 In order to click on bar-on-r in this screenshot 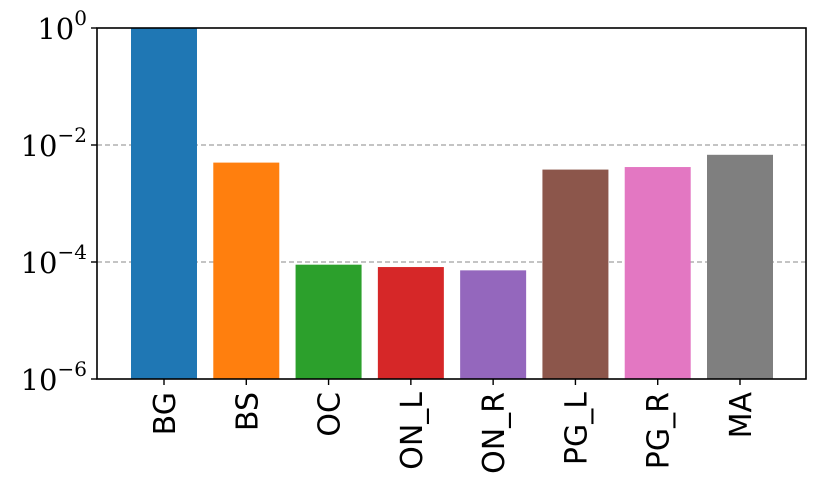, I will do `click(493, 324)`.